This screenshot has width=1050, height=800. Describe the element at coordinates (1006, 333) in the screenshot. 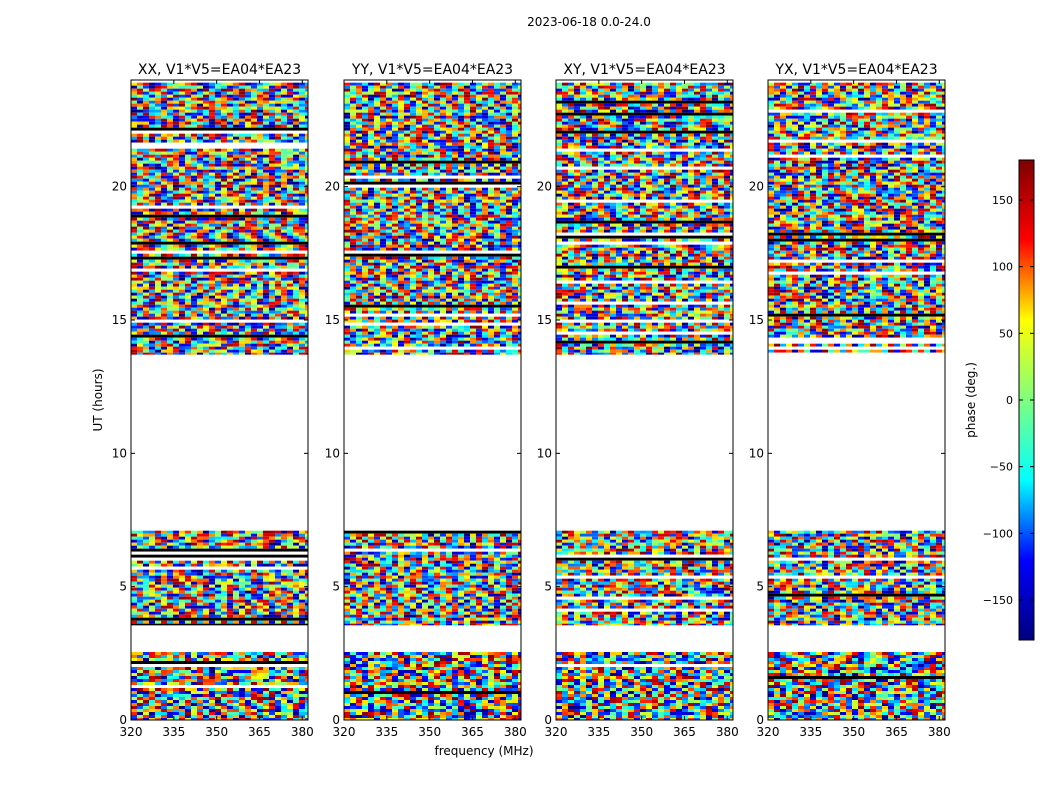

I see `colorbar-tick-label: 50` at that location.